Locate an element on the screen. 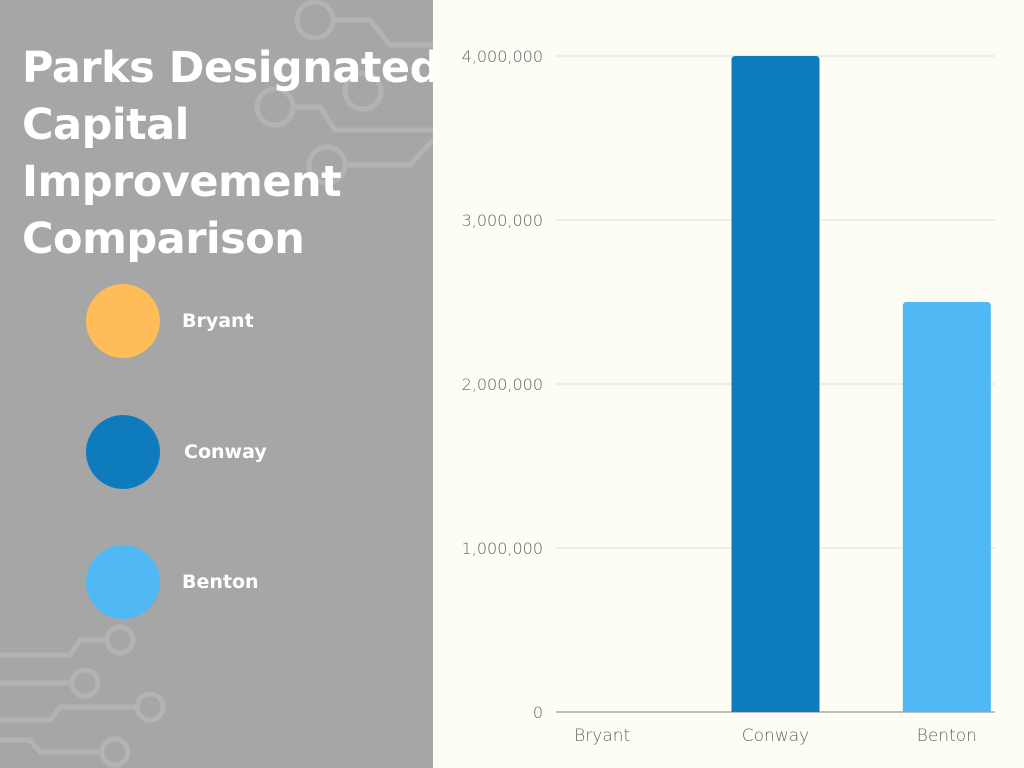  y-tick-label: 2,000,000 is located at coordinates (502, 384).